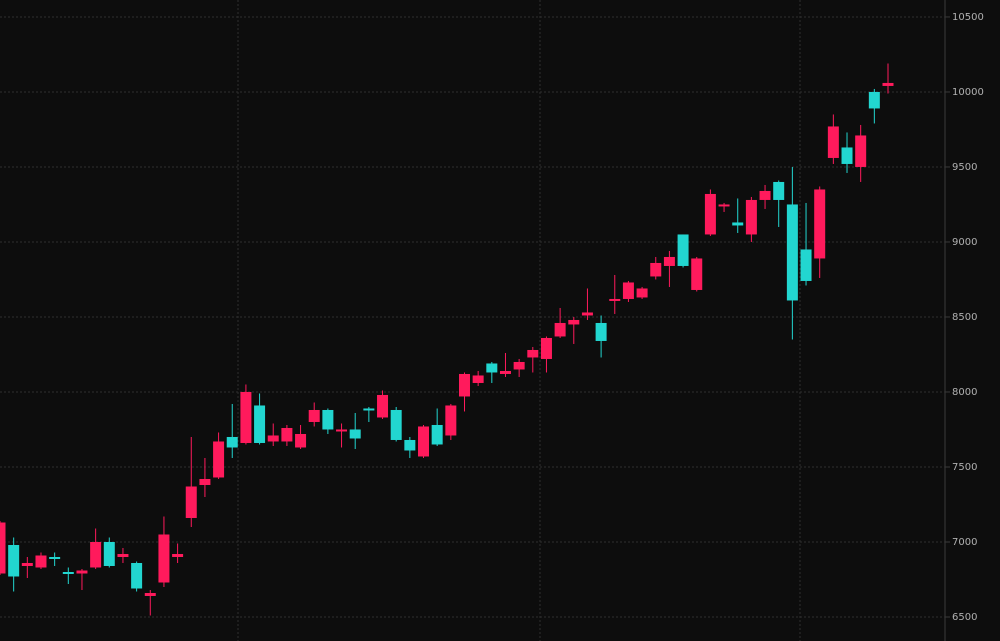  Describe the element at coordinates (964, 467) in the screenshot. I see `y-tick-label: 7500` at that location.